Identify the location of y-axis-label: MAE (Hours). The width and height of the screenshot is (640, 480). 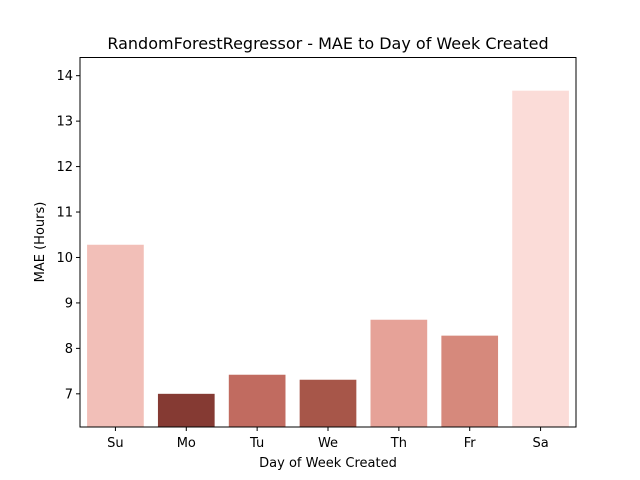
(40, 242).